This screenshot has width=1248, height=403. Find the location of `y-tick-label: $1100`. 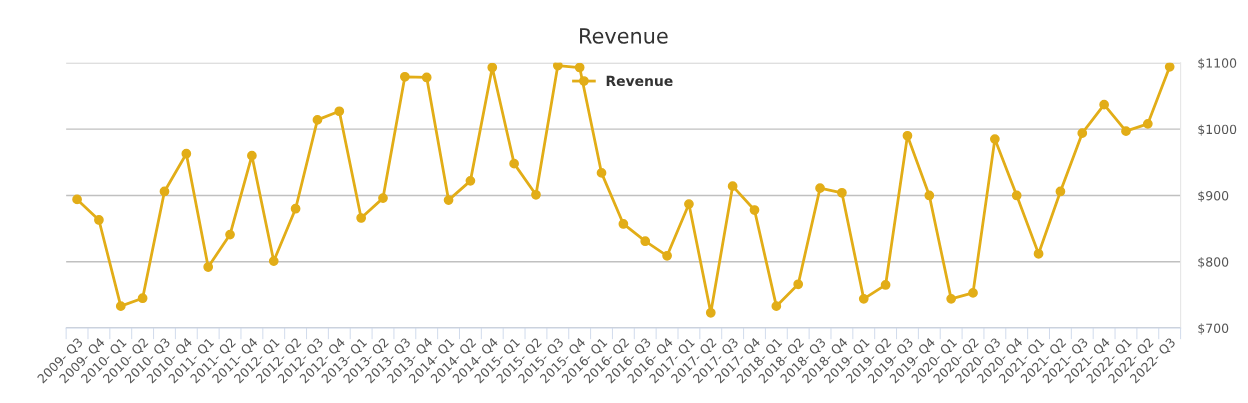

y-tick-label: $1100 is located at coordinates (1217, 64).